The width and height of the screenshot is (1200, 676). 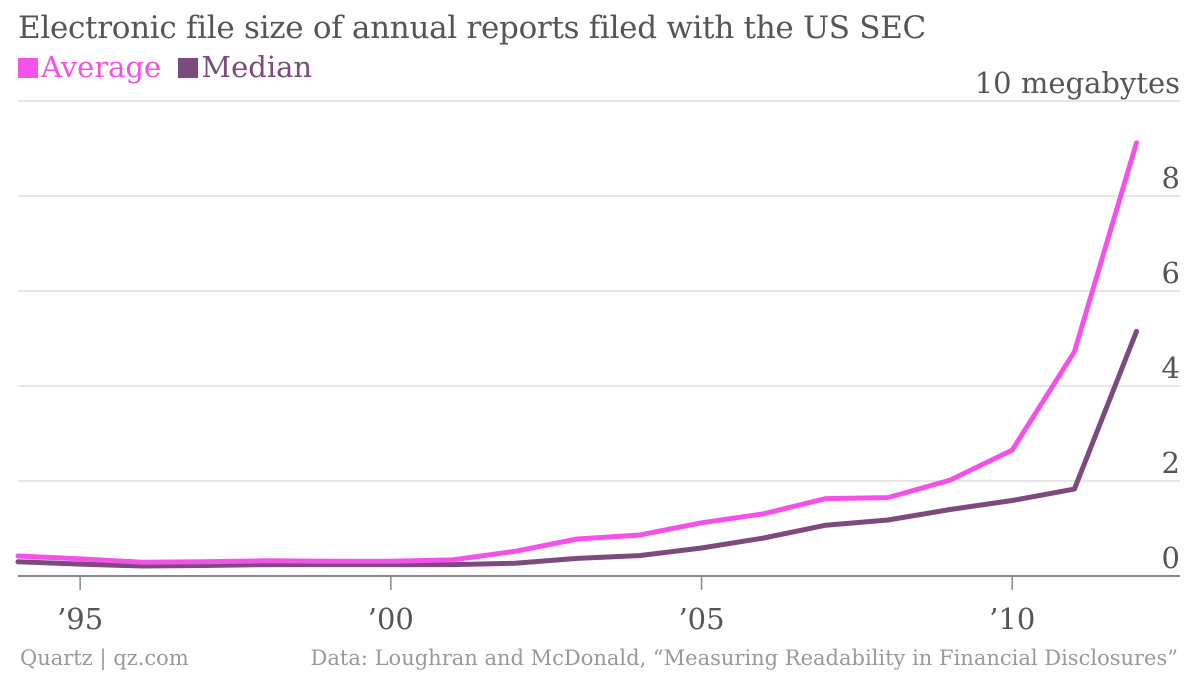 What do you see at coordinates (1077, 83) in the screenshot?
I see `y-axis-unit-label: 10 megabytes` at bounding box center [1077, 83].